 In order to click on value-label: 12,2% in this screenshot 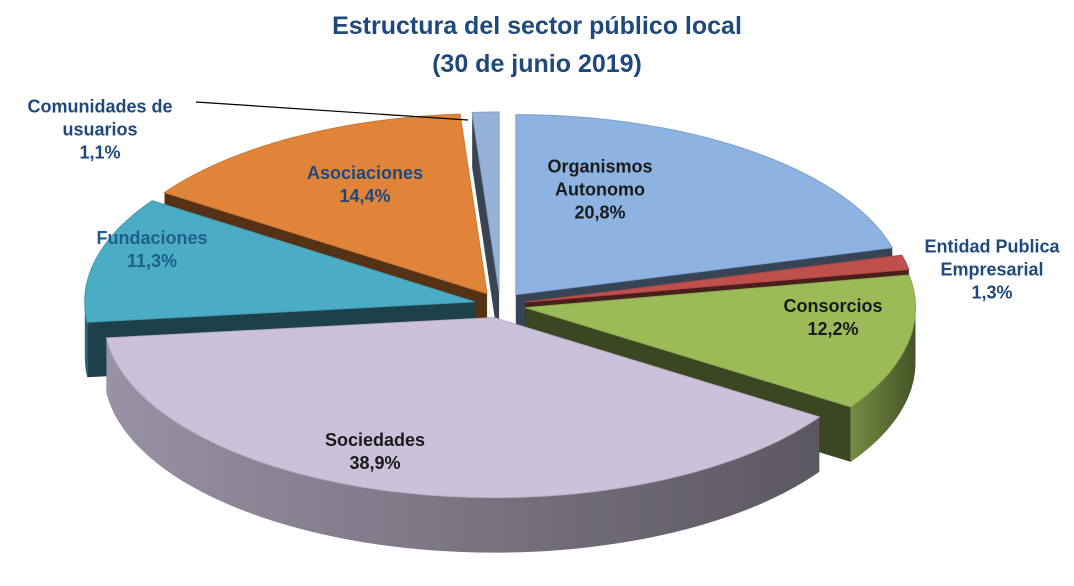, I will do `click(833, 329)`.